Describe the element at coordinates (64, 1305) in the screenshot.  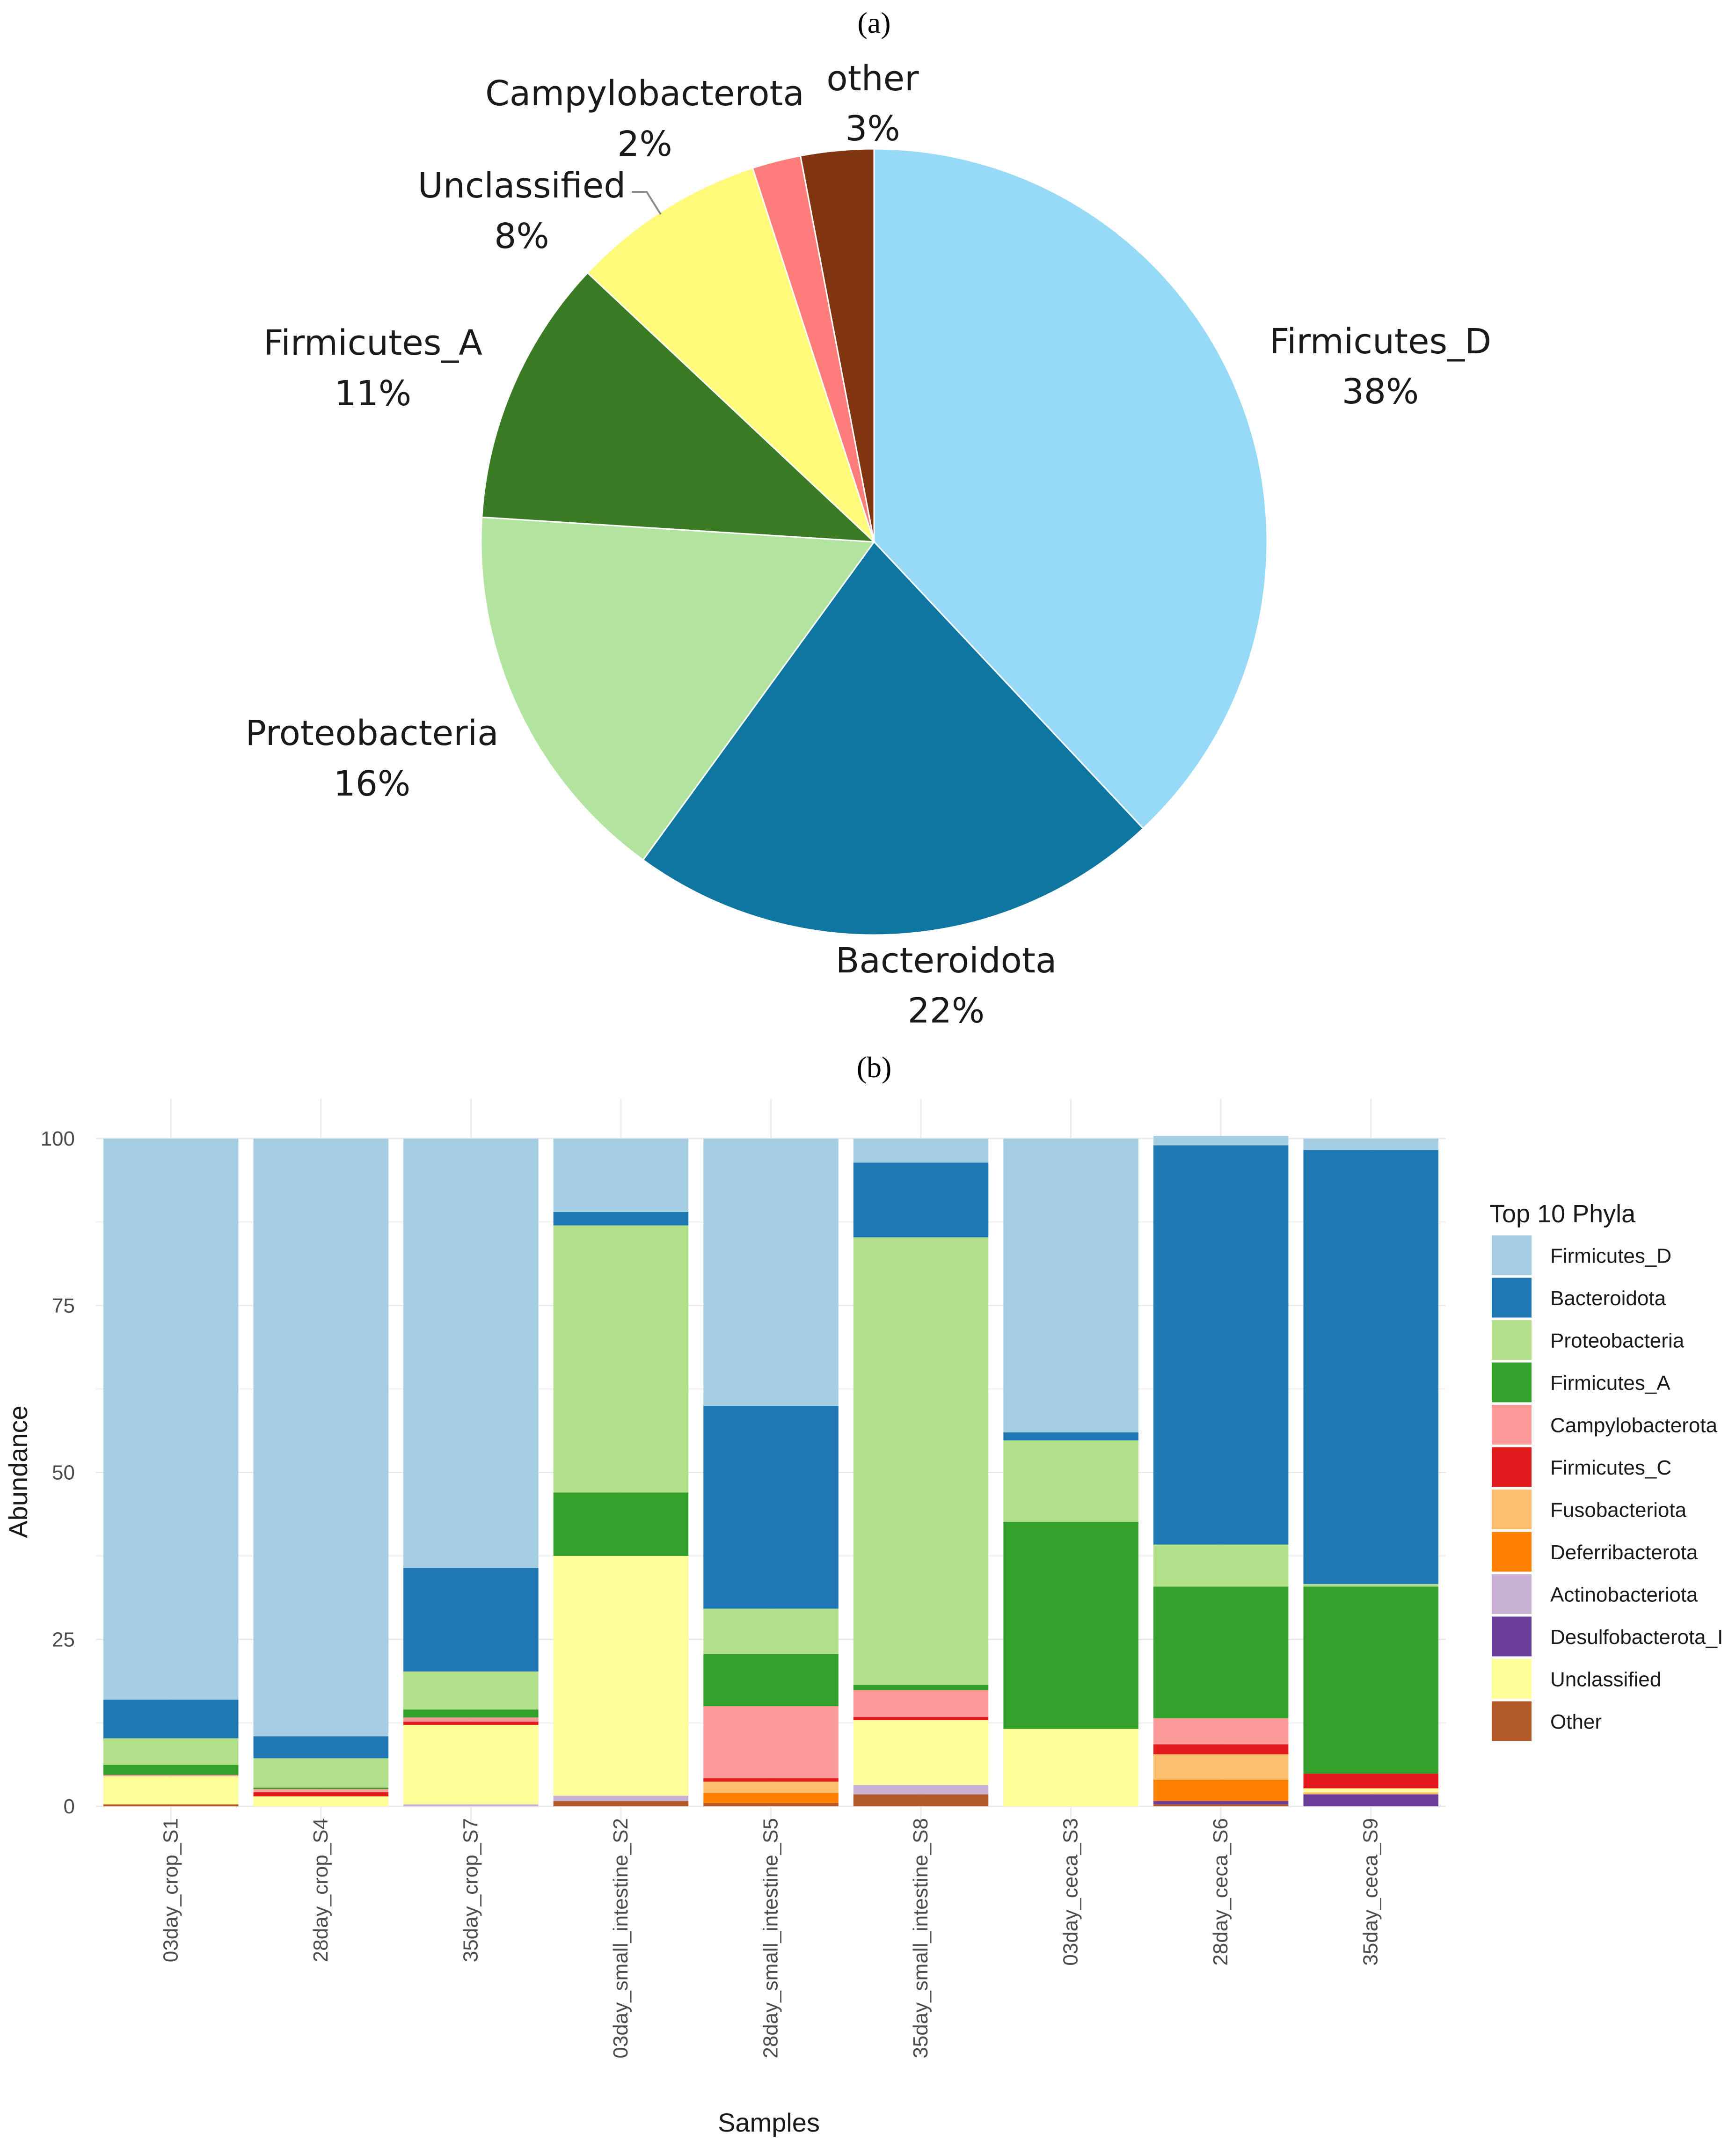
I see `y-tick-label: 75` at that location.